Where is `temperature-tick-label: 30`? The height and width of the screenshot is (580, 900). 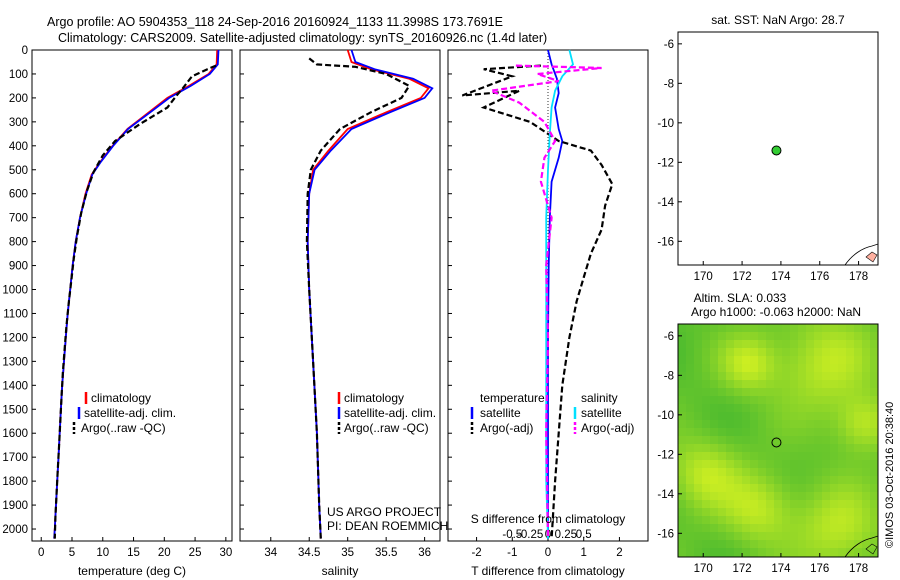
temperature-tick-label: 30 is located at coordinates (225, 553).